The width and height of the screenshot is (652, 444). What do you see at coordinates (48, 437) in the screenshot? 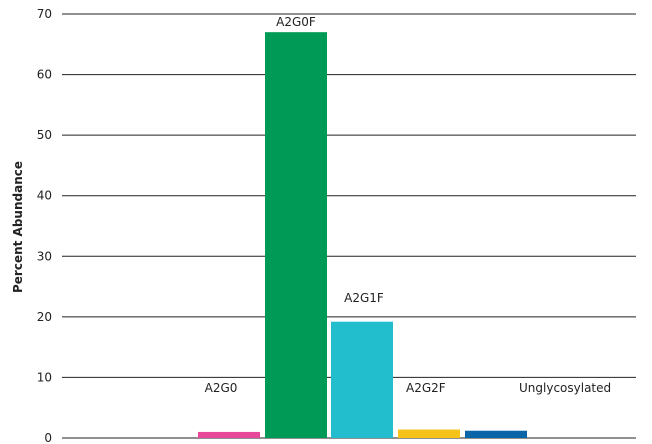
I see `y-tick-label: 0` at bounding box center [48, 437].